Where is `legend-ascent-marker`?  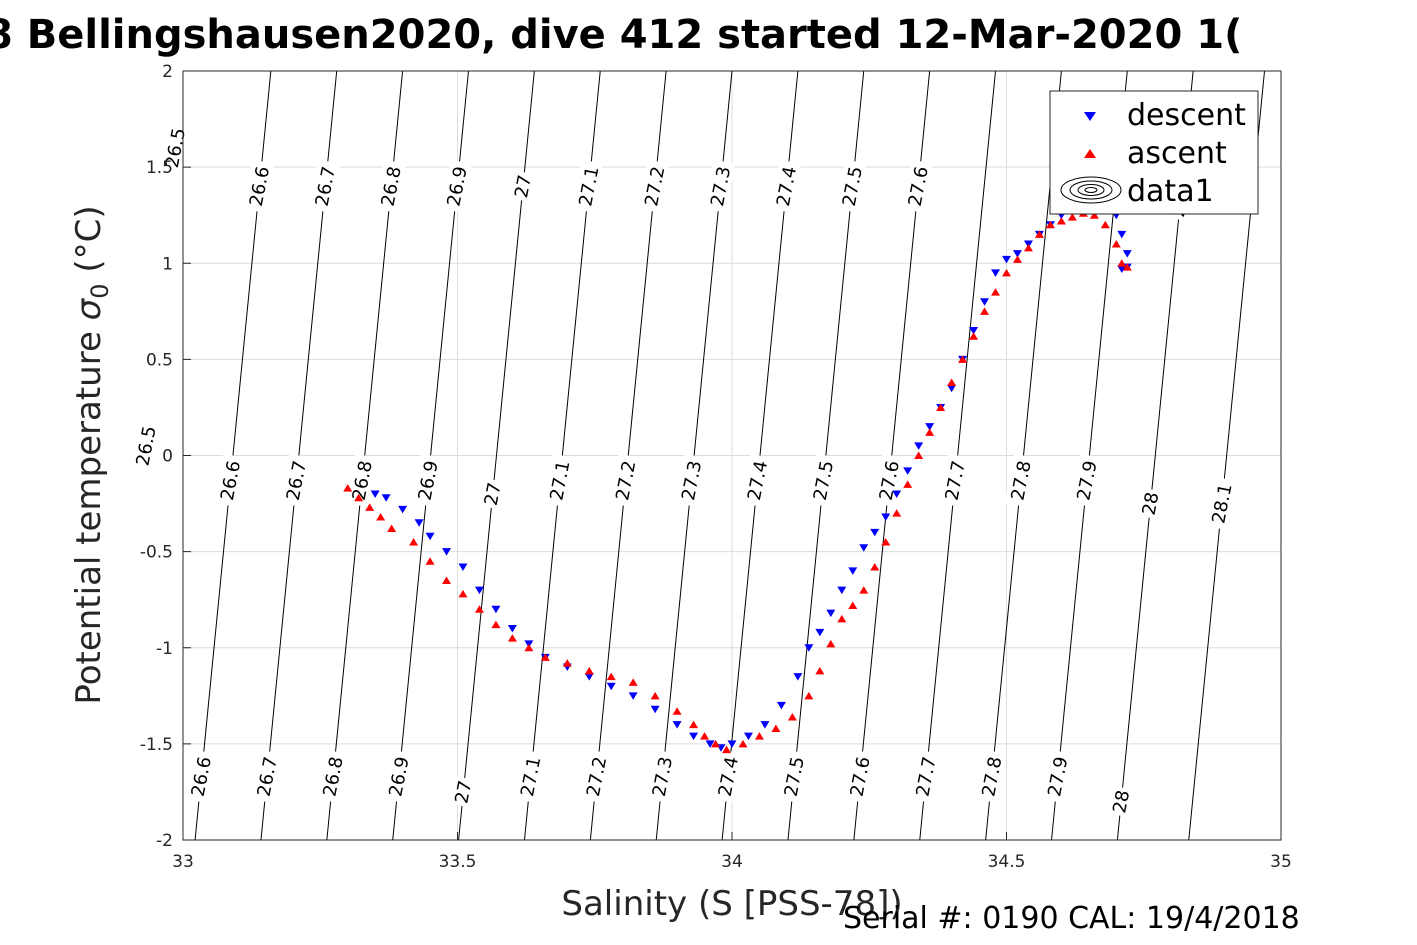
legend-ascent-marker is located at coordinates (1090, 153).